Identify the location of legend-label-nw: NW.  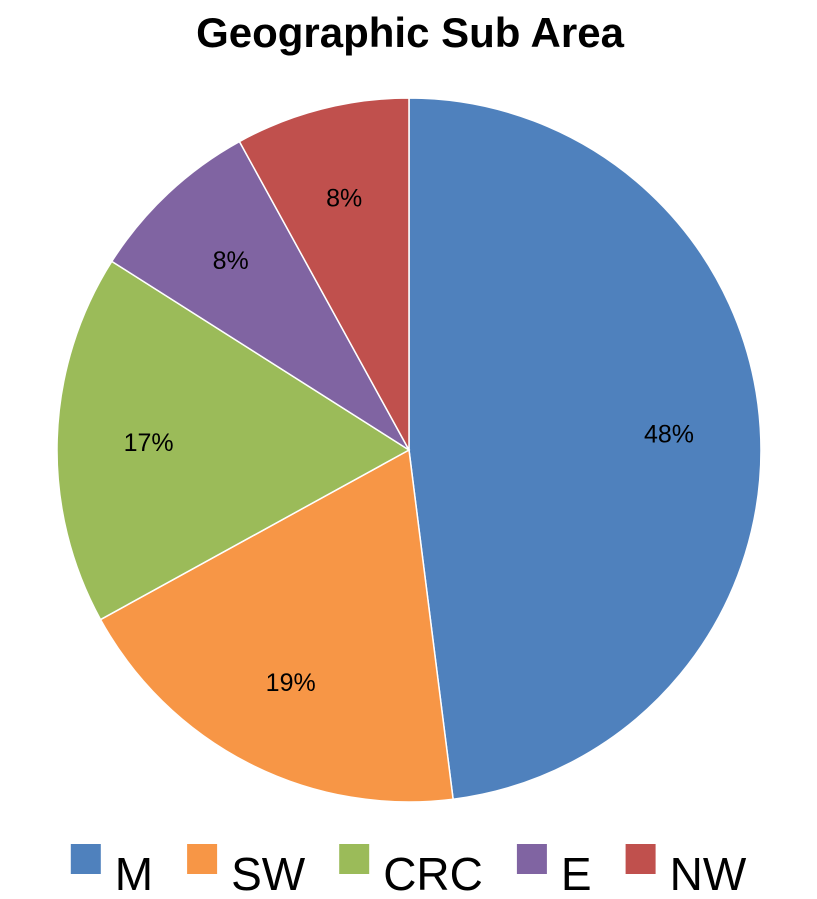
(708, 873).